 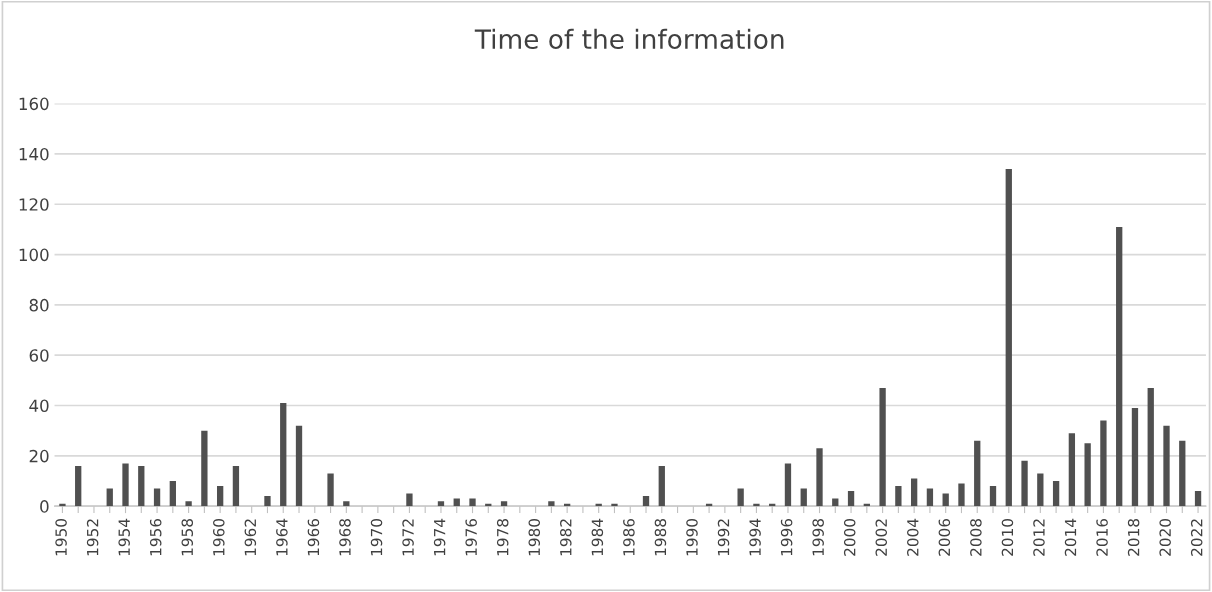 I want to click on x-tick-label: 2014, so click(x=1070, y=537).